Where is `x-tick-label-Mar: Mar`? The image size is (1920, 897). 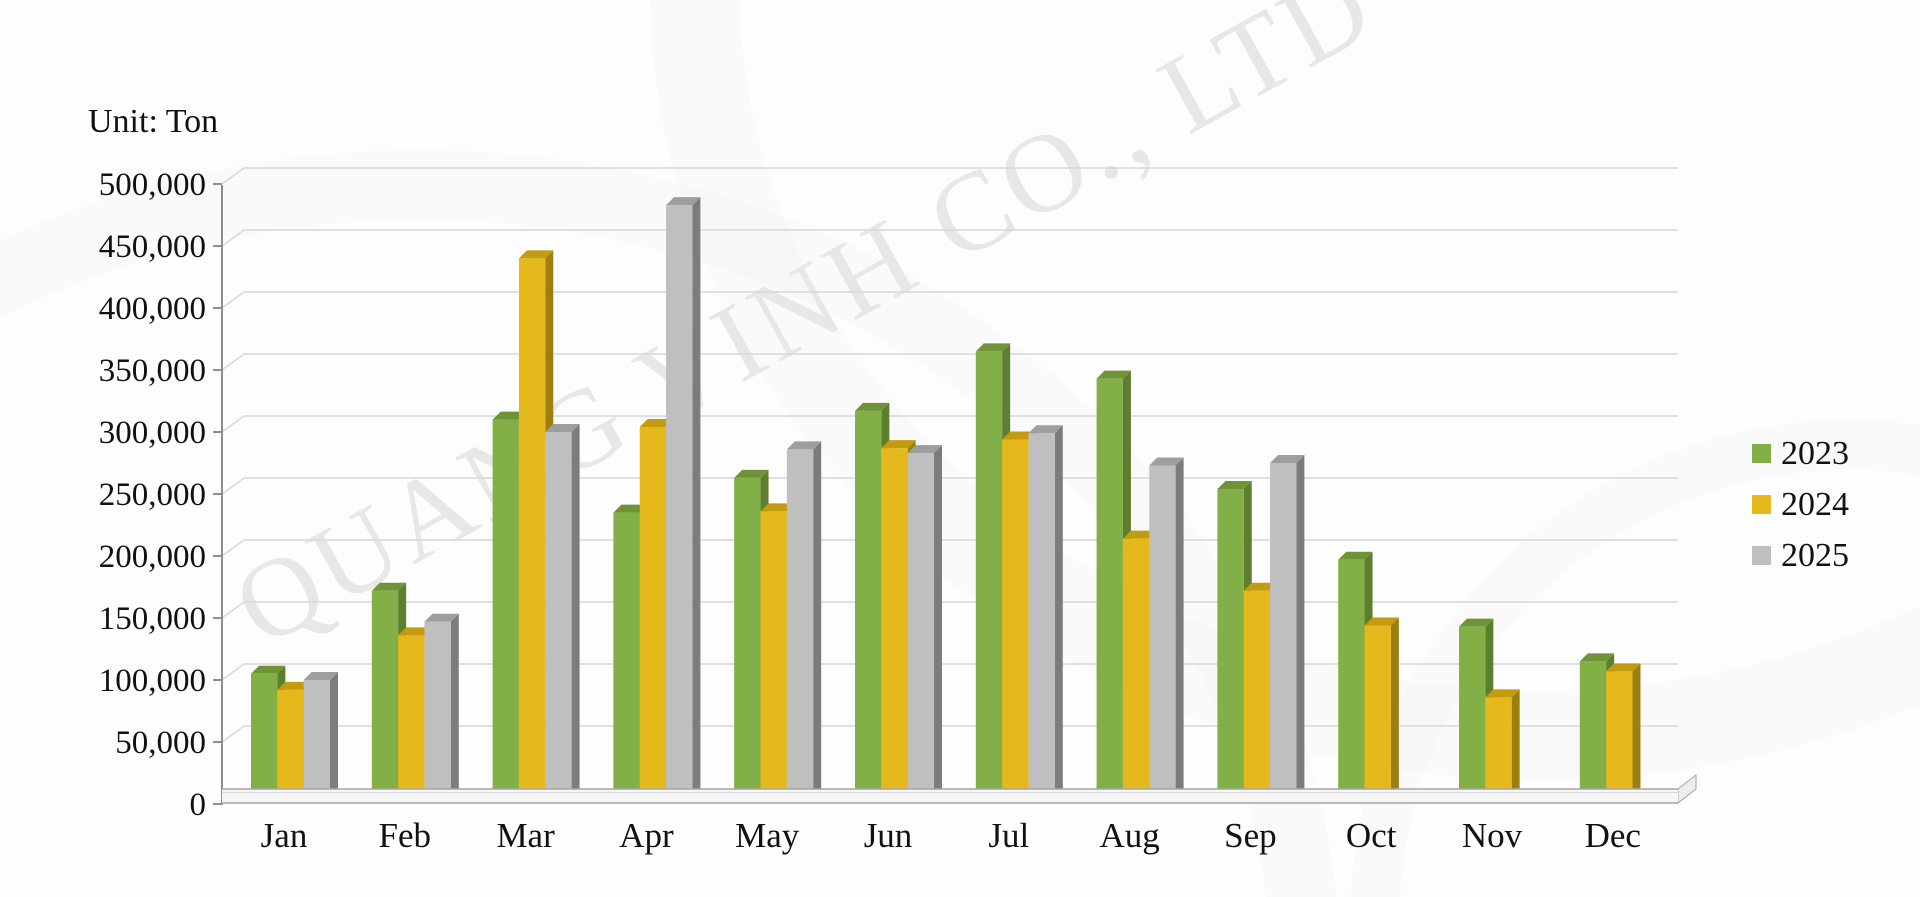 x-tick-label-Mar: Mar is located at coordinates (525, 835).